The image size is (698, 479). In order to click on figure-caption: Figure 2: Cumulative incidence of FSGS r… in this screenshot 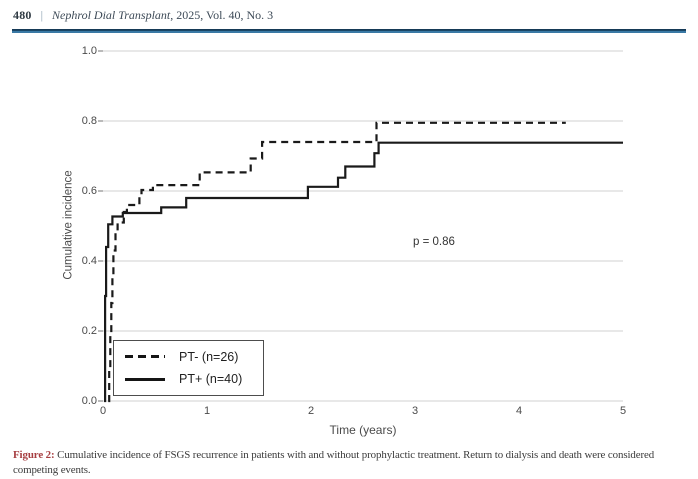, I will do `click(352, 463)`.